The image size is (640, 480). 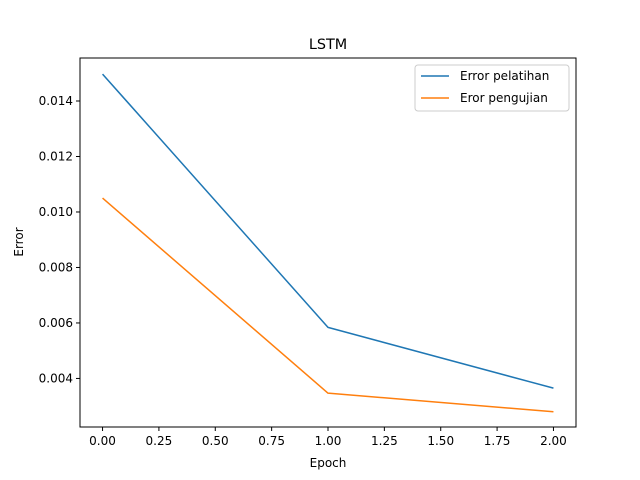 What do you see at coordinates (59, 239) in the screenshot?
I see `y-axis: 0.004 0.006 0.008 0.010 0.012 0.014` at bounding box center [59, 239].